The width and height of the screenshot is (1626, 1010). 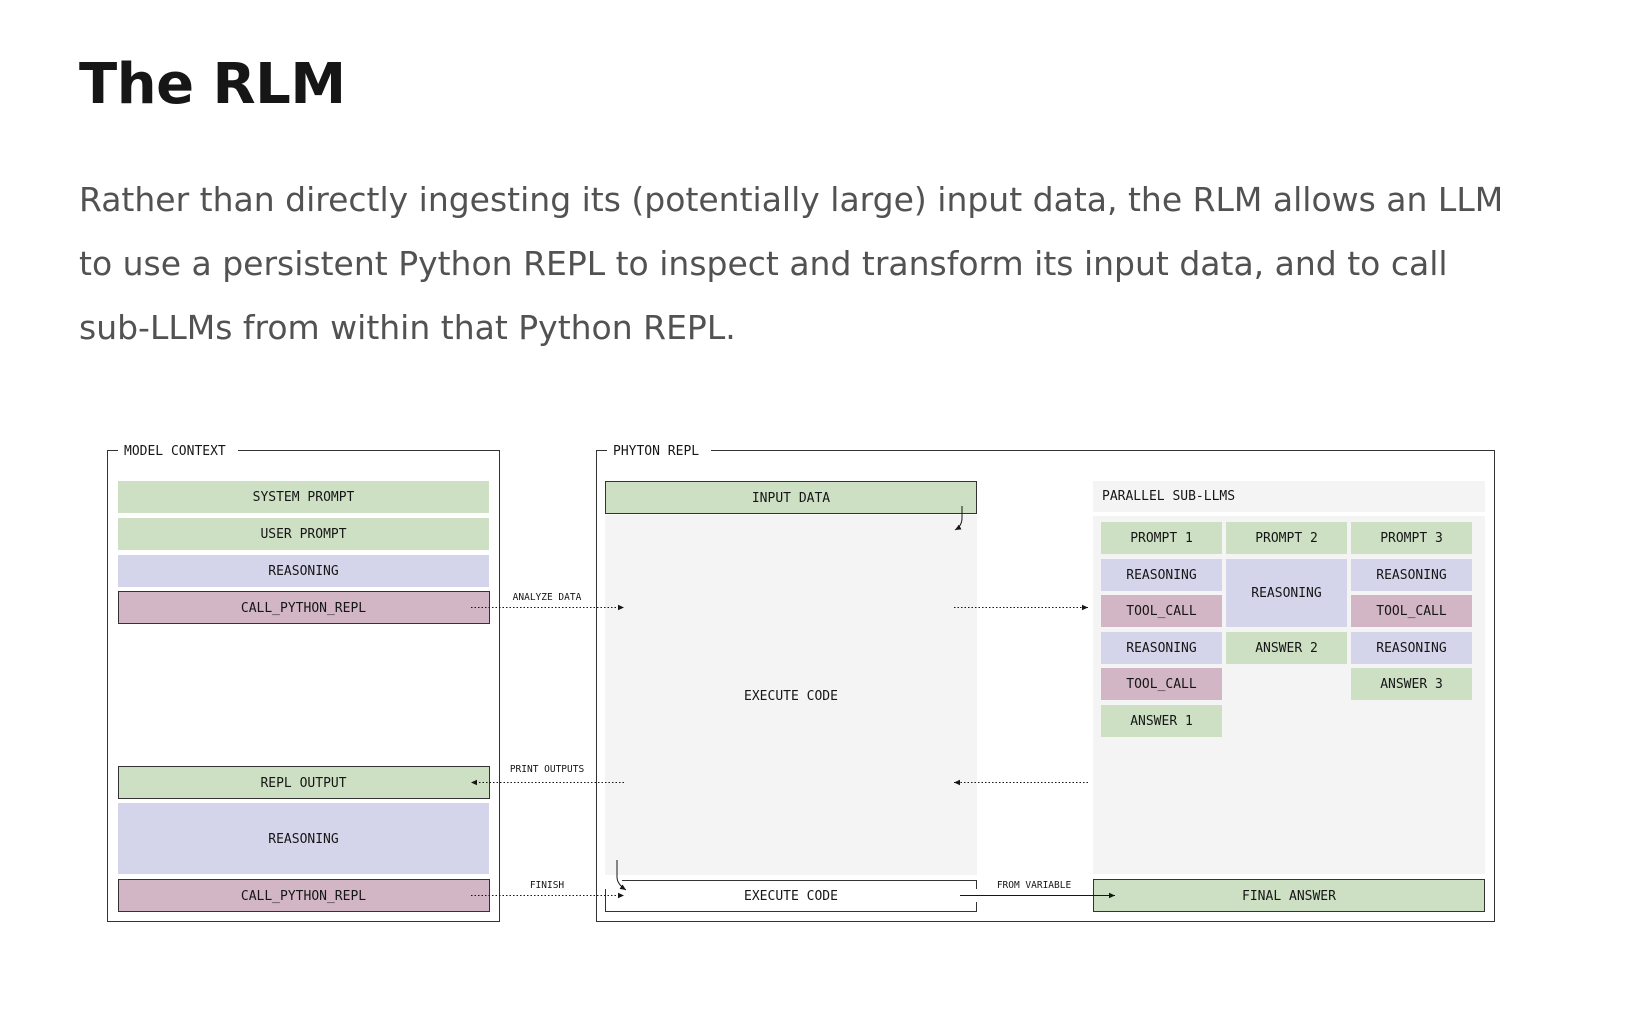 I want to click on sub-llm-1-answer-label: ANSWER 1, so click(x=1161, y=721).